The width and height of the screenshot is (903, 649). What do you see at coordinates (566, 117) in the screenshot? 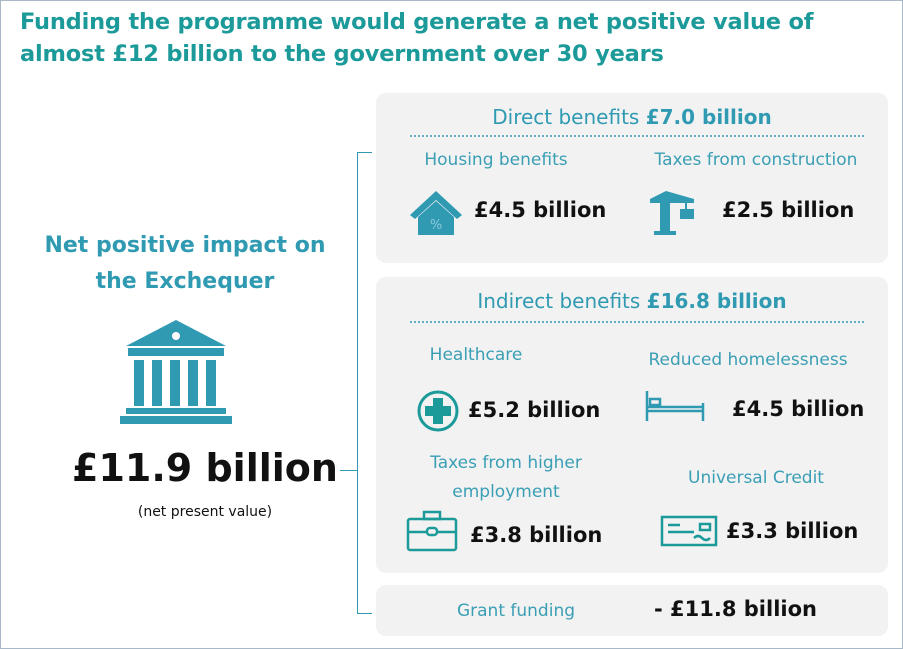
I see `direct-benefits-label: Direct benefits` at bounding box center [566, 117].